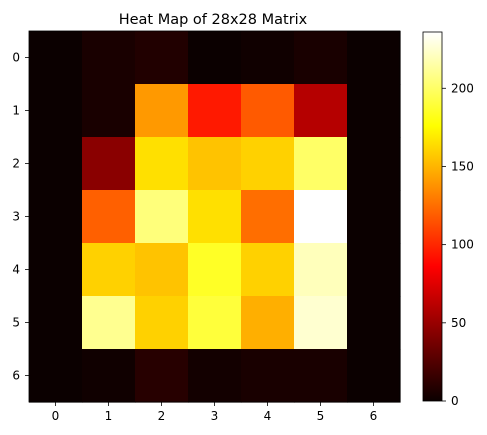  I want to click on colorbar-axis: 0 50 100 150 200, so click(458, 244).